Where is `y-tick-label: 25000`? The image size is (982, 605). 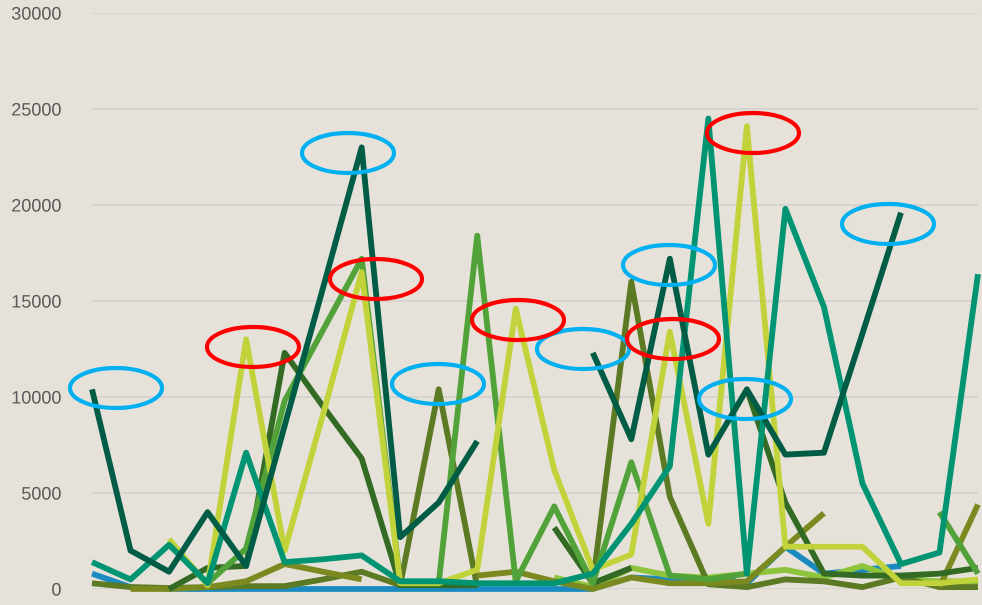 y-tick-label: 25000 is located at coordinates (36, 109).